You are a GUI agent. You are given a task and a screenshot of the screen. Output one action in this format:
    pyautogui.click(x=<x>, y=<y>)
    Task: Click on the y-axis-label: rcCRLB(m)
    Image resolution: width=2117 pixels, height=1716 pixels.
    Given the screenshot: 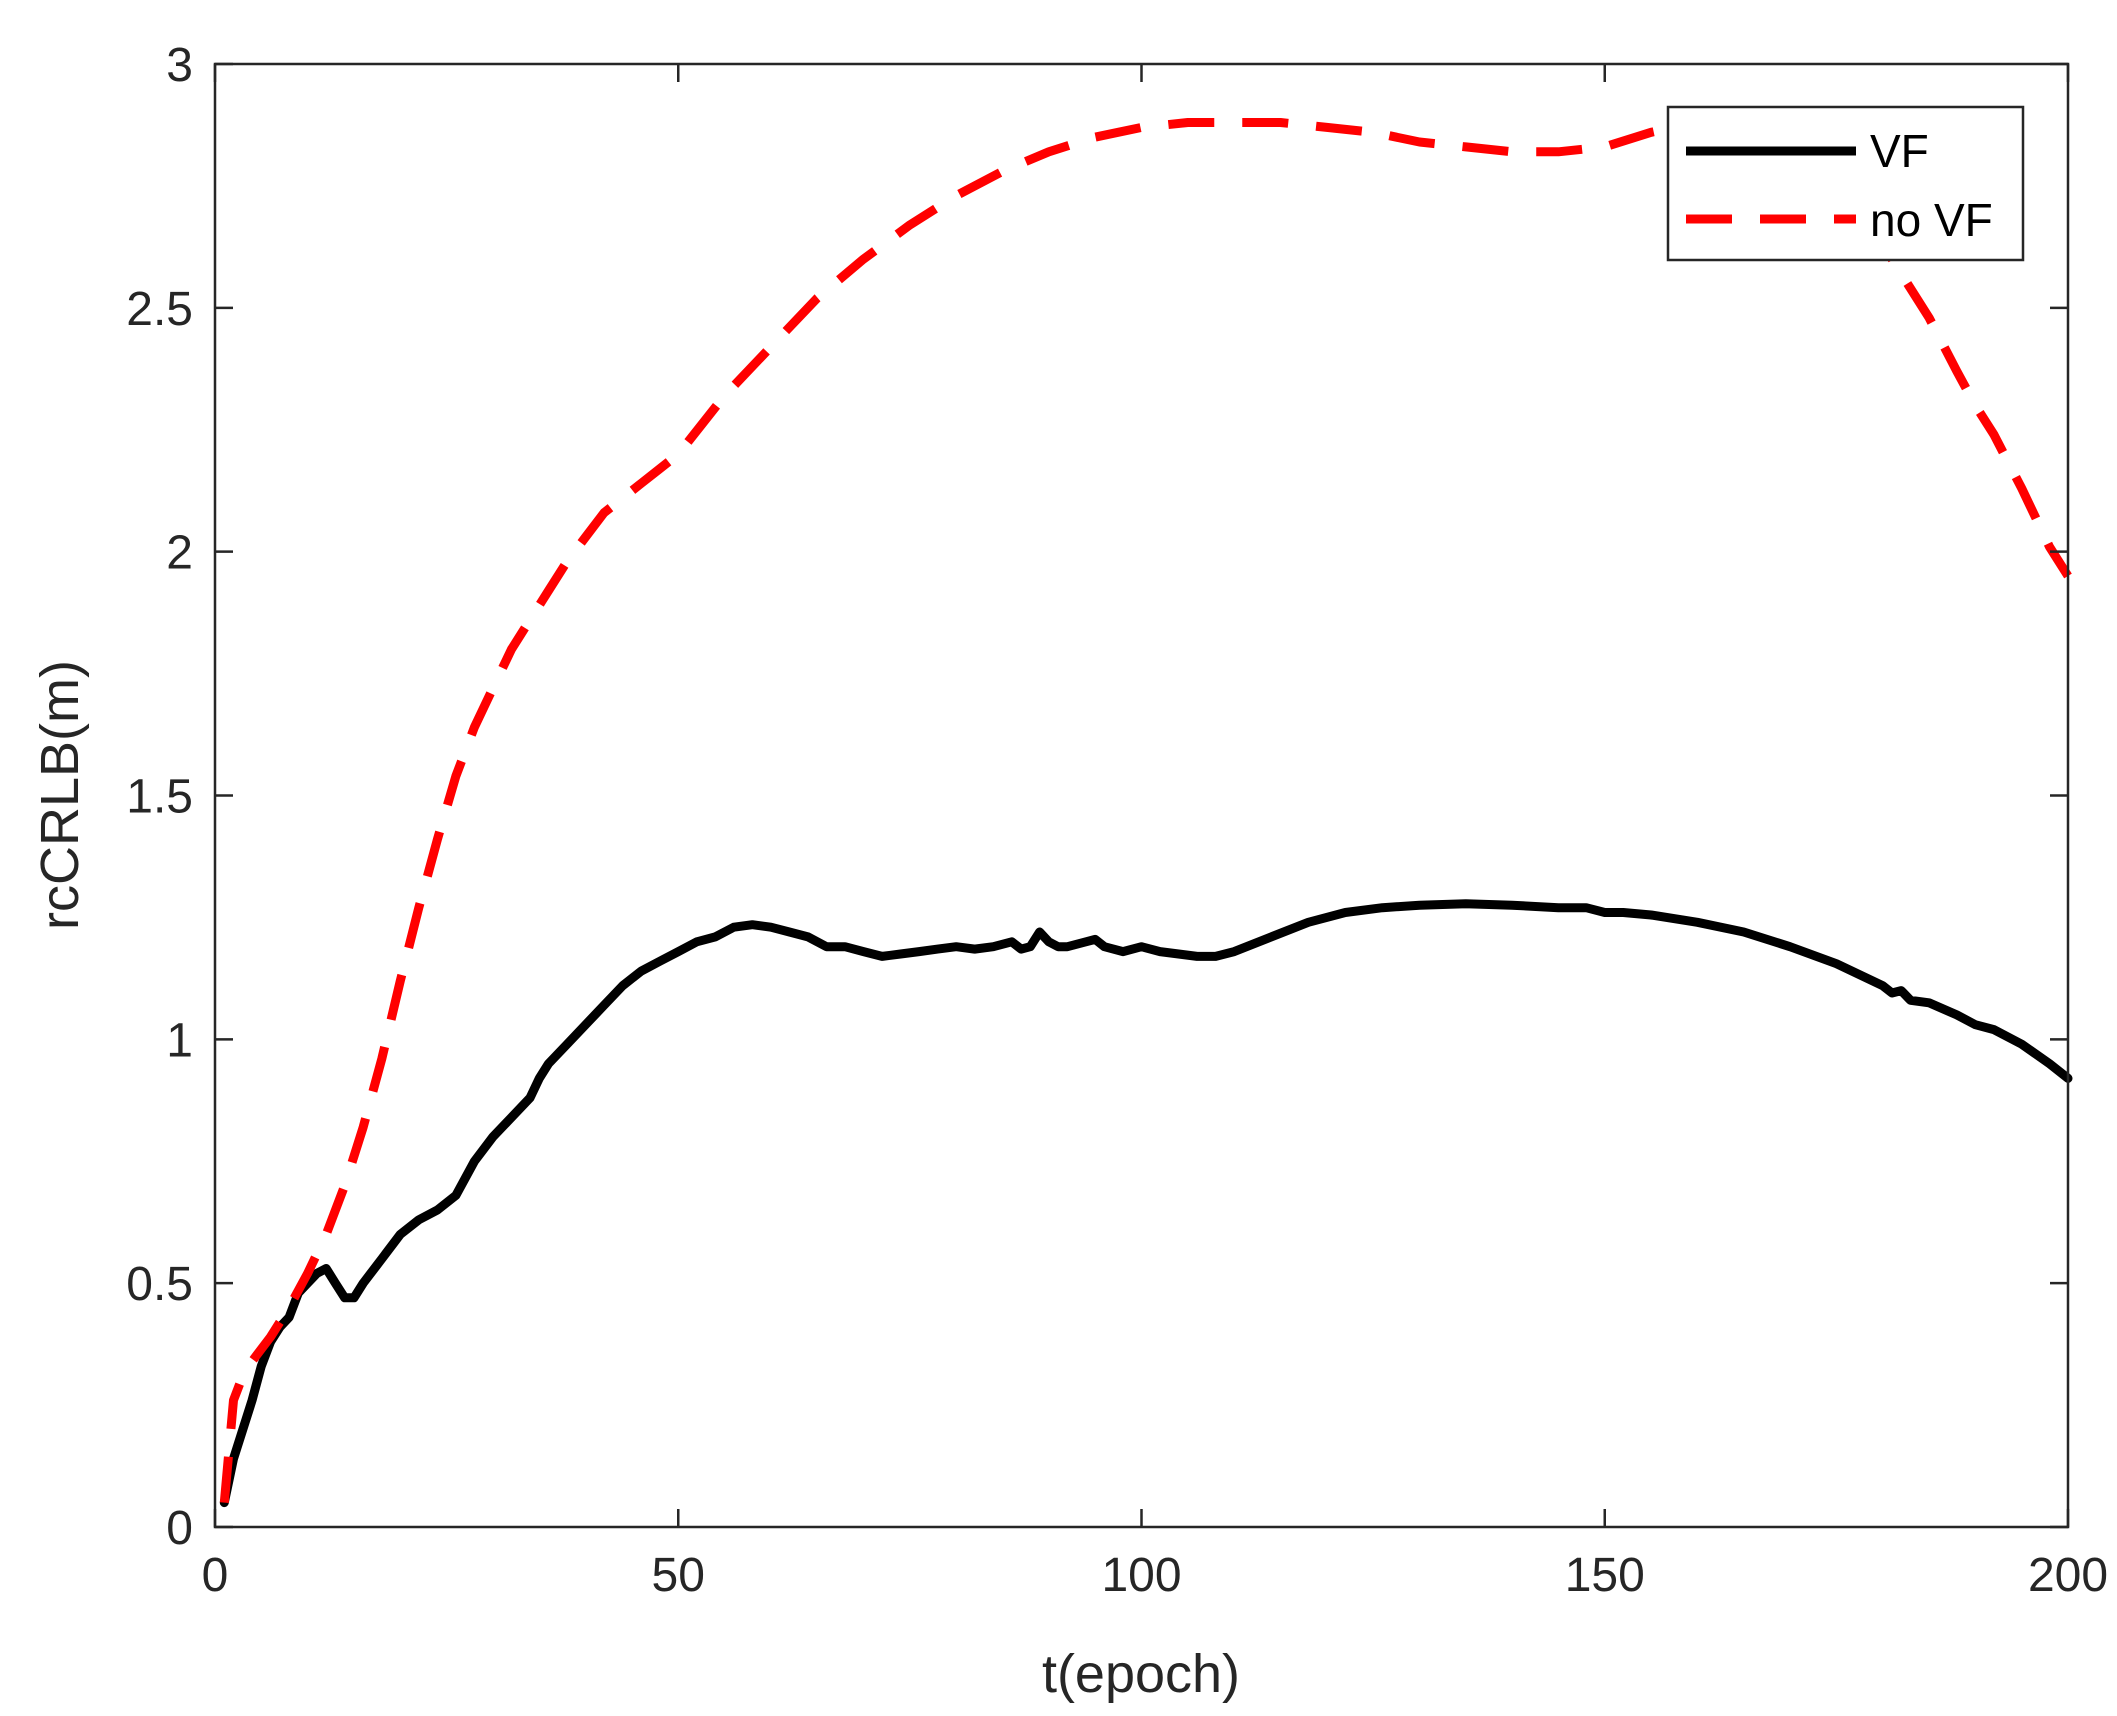 What is the action you would take?
    pyautogui.click(x=60, y=795)
    